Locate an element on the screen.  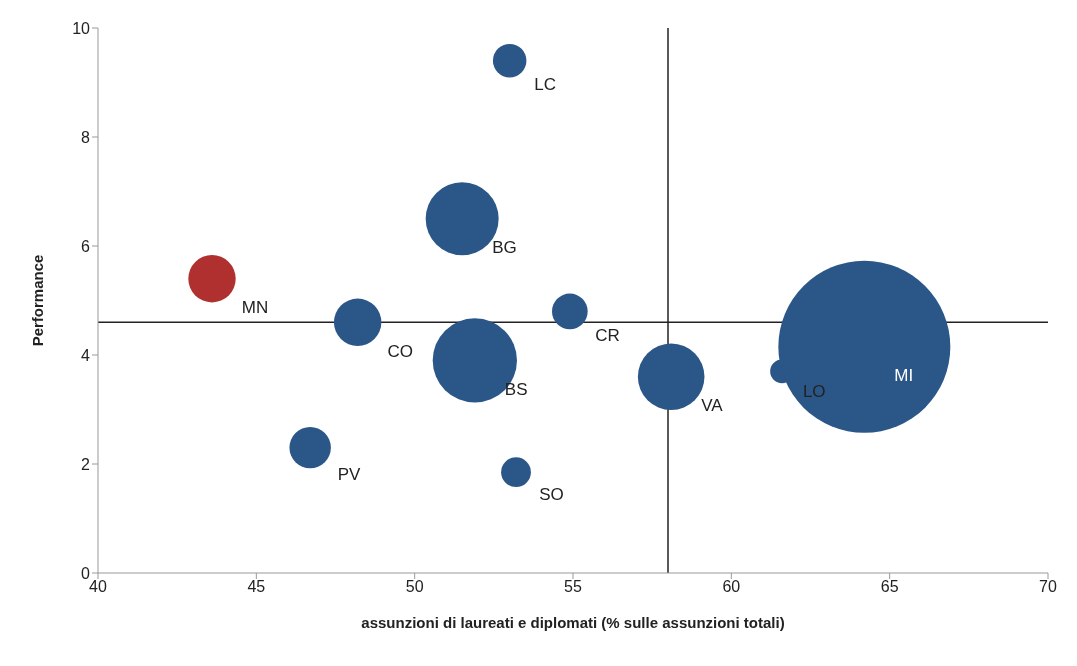
x-axis-title: assunzioni di laureati e diplomati (% sulle assunzioni totali) is located at coordinates (573, 622).